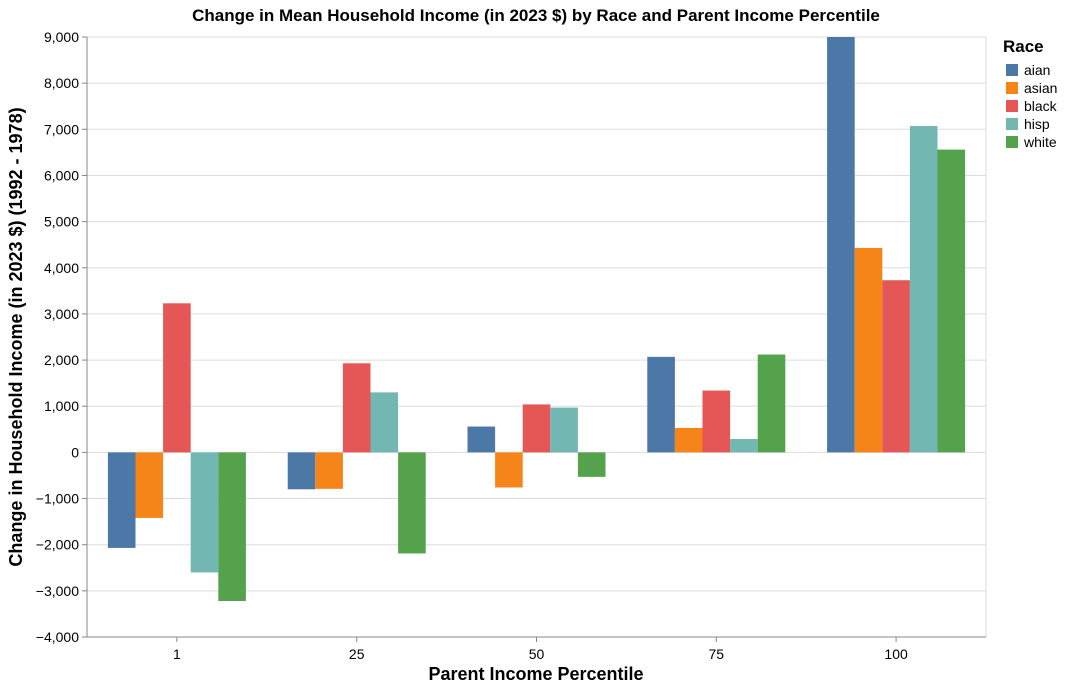 Image resolution: width=1068 pixels, height=689 pixels. I want to click on legend-label-asian: asian, so click(1040, 88).